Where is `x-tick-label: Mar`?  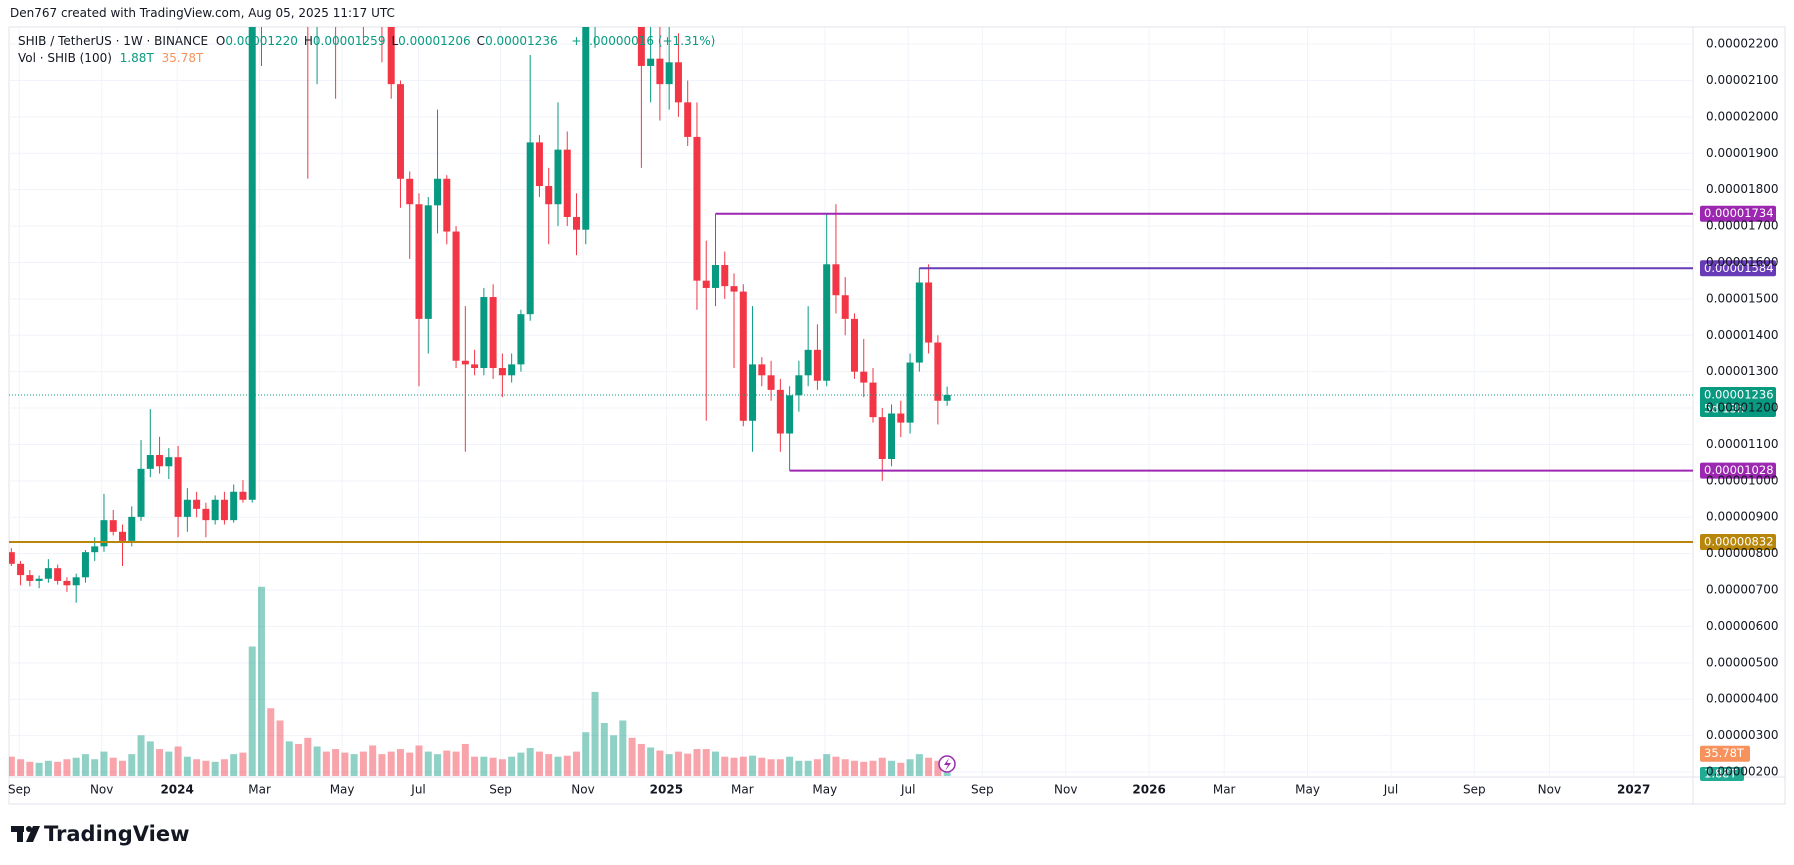
x-tick-label: Mar is located at coordinates (1224, 790).